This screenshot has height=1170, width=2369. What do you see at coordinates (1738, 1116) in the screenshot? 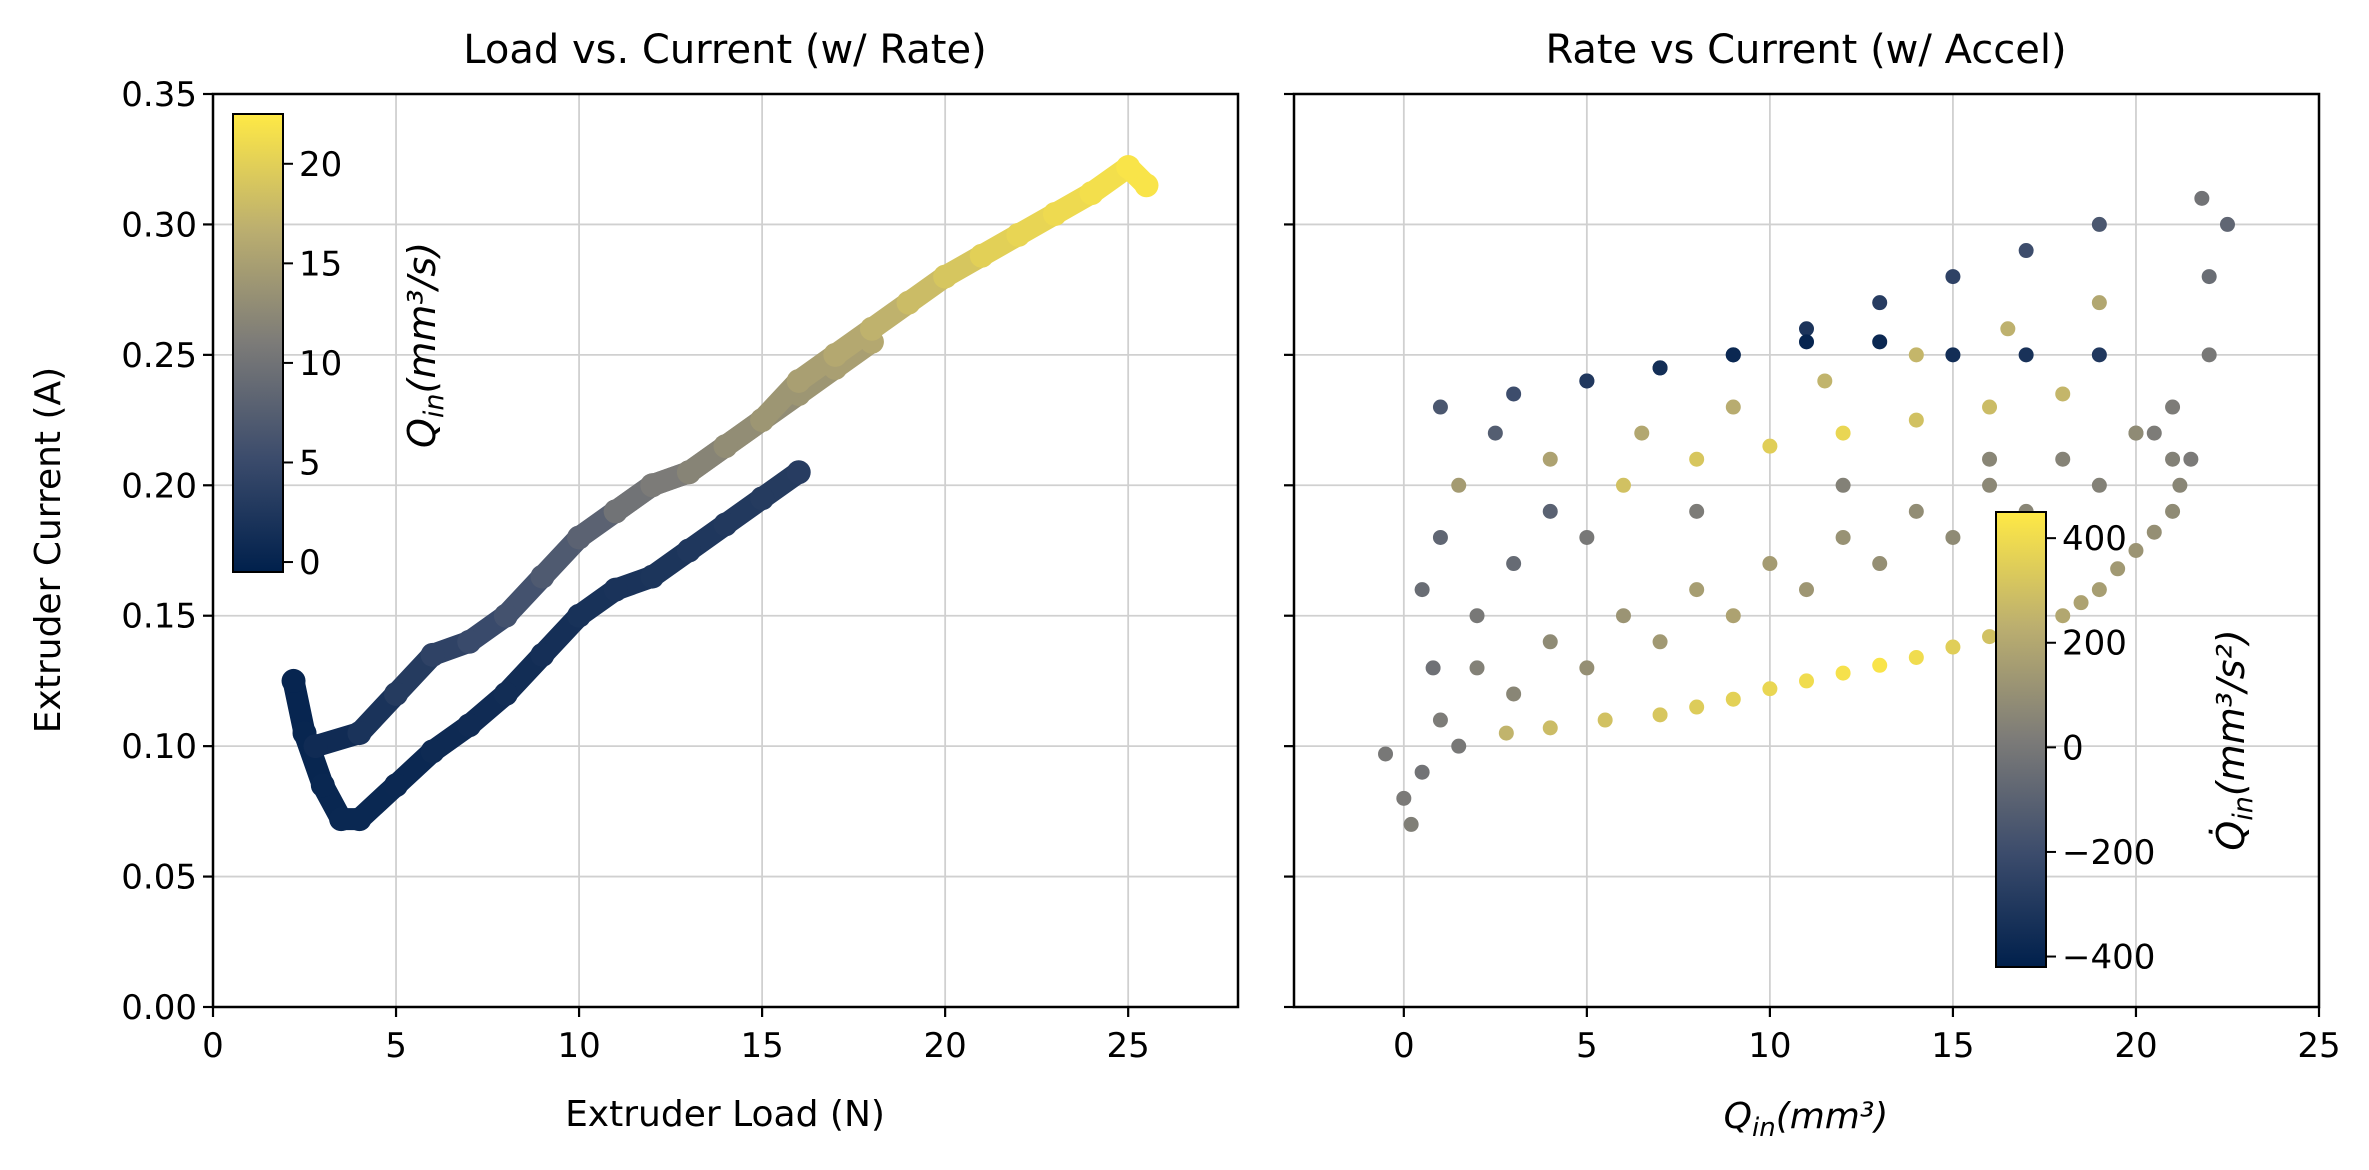
I see `right-x-axis-label-main: Q` at bounding box center [1738, 1116].